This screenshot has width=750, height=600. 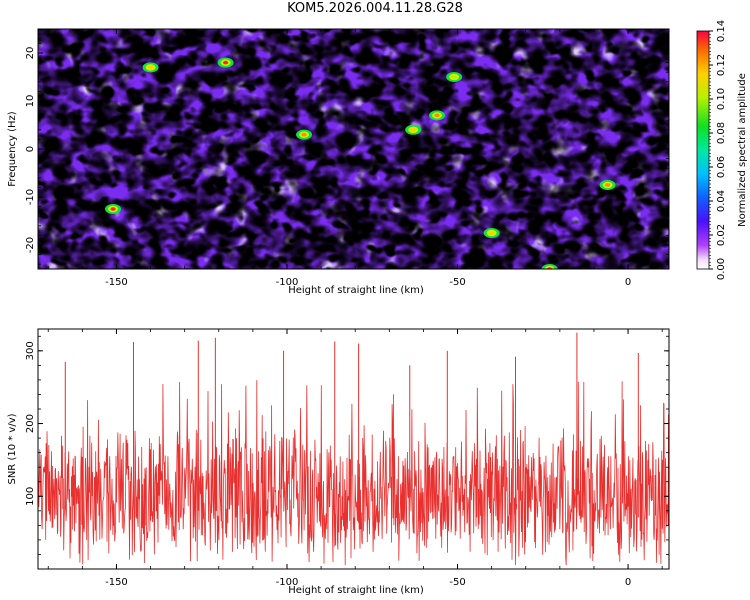 I want to click on colorbar-tick-label: 0.14, so click(x=721, y=31).